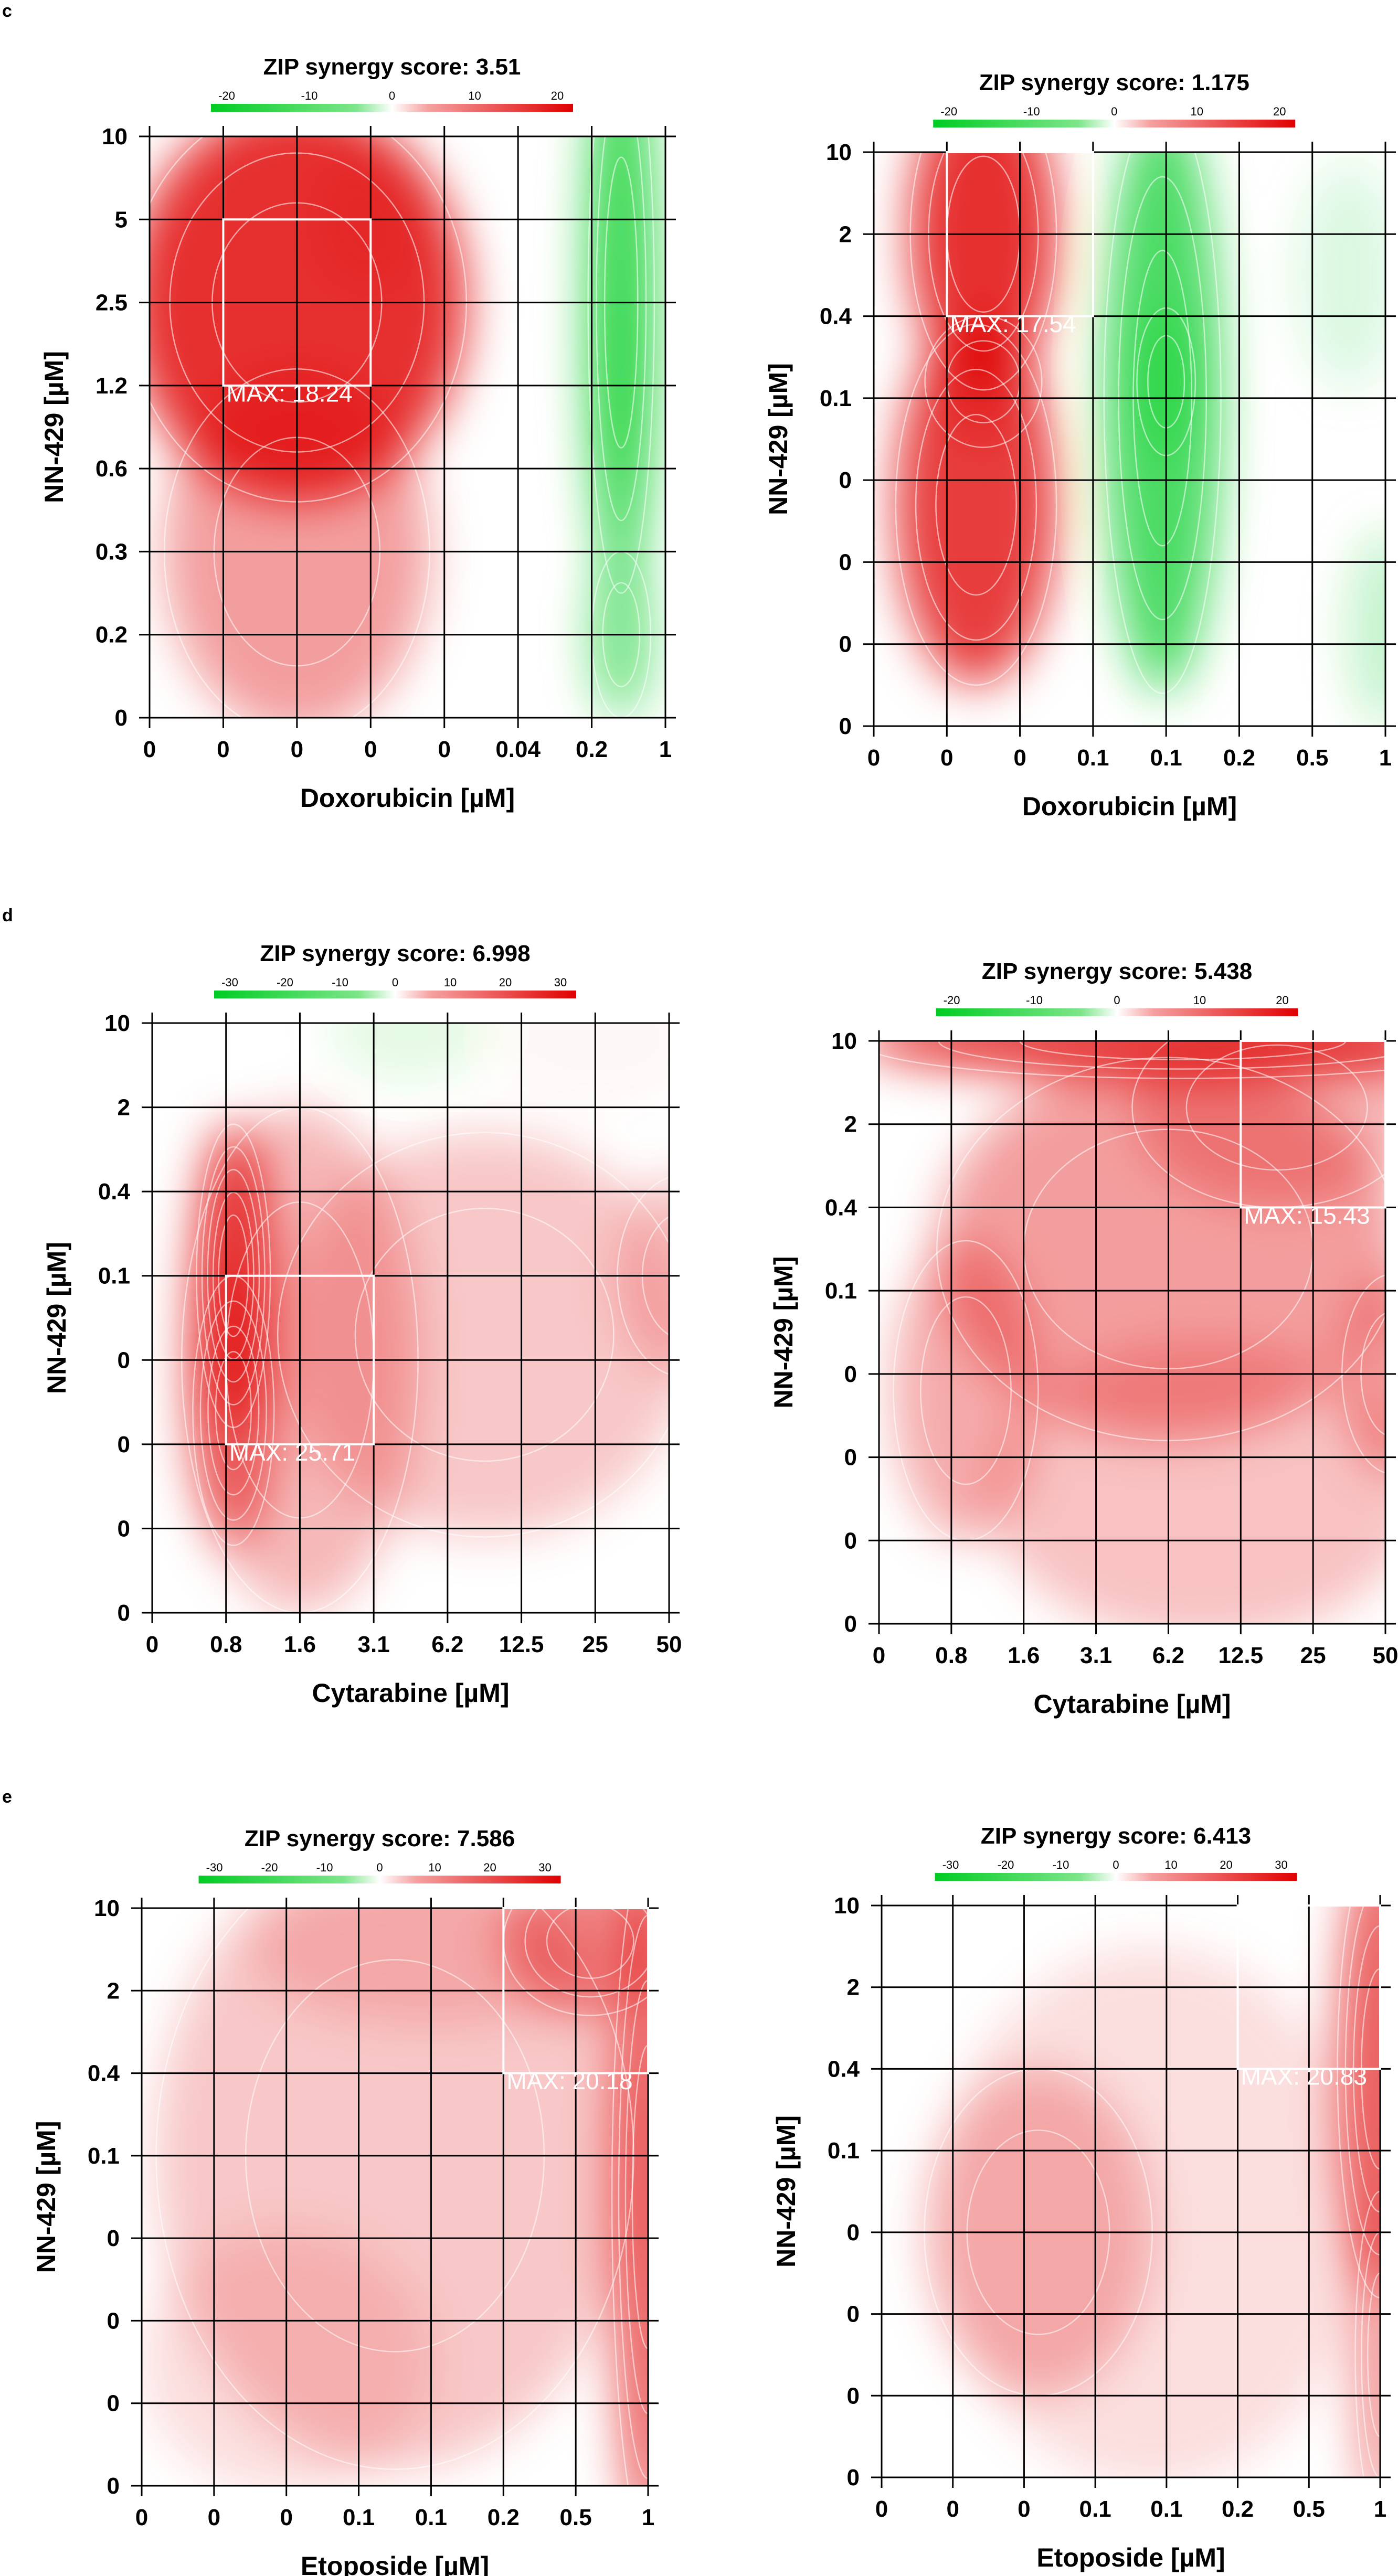  I want to click on chart-title: ZIP synergy score: 6.998, so click(395, 953).